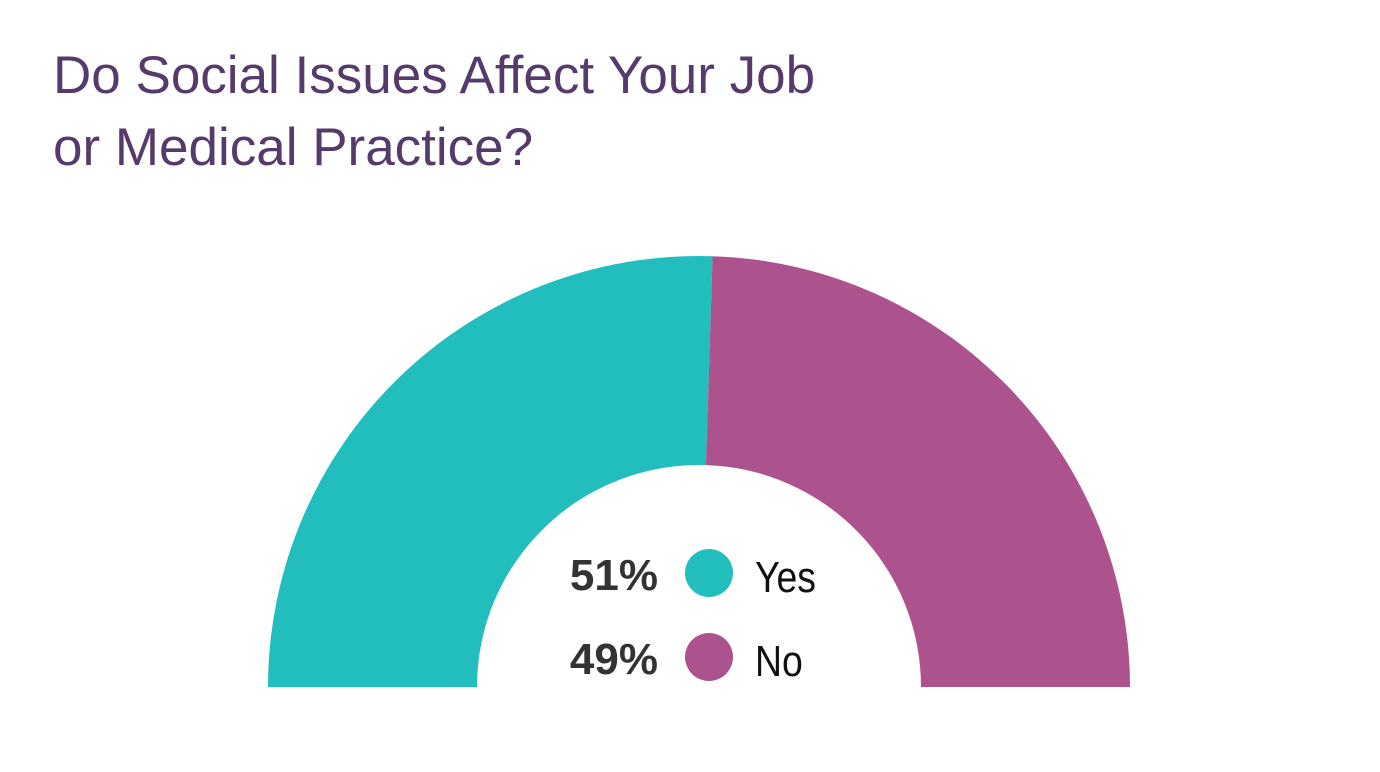 The height and width of the screenshot is (772, 1380). I want to click on legend-value-no: 49%, so click(614, 659).